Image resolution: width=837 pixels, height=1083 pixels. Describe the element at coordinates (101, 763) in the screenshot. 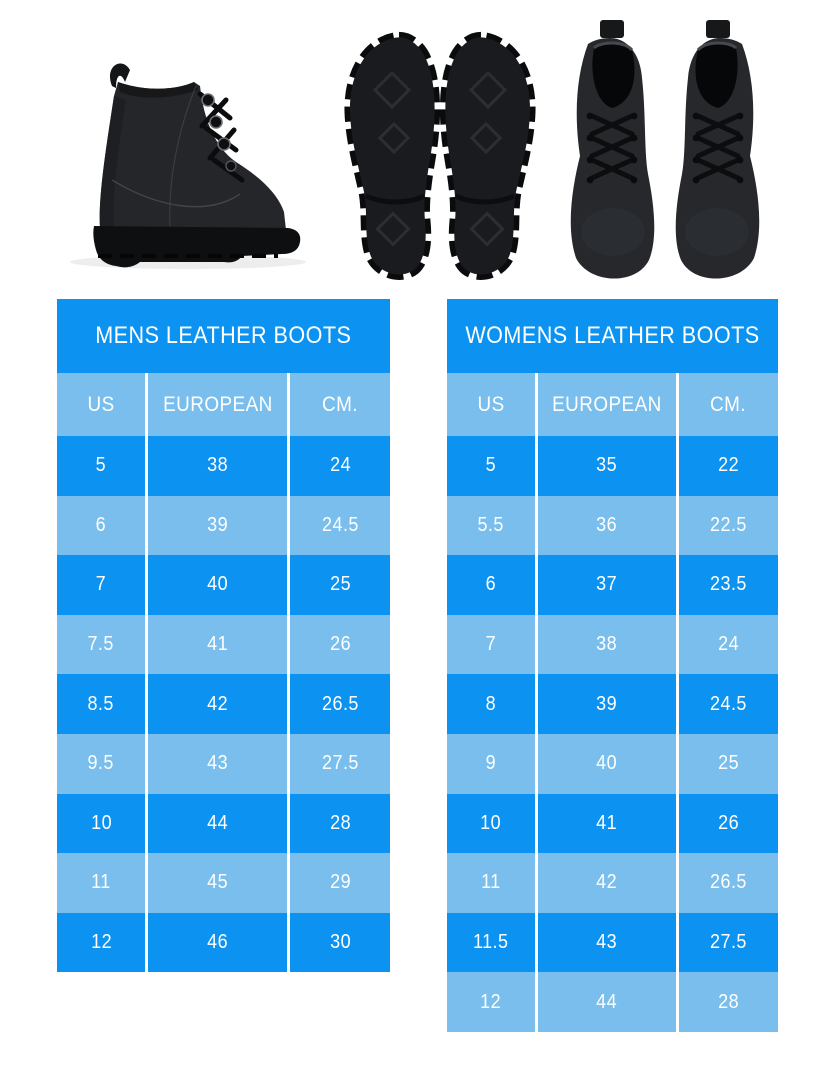

I see `size-cell-value: 9.5` at that location.